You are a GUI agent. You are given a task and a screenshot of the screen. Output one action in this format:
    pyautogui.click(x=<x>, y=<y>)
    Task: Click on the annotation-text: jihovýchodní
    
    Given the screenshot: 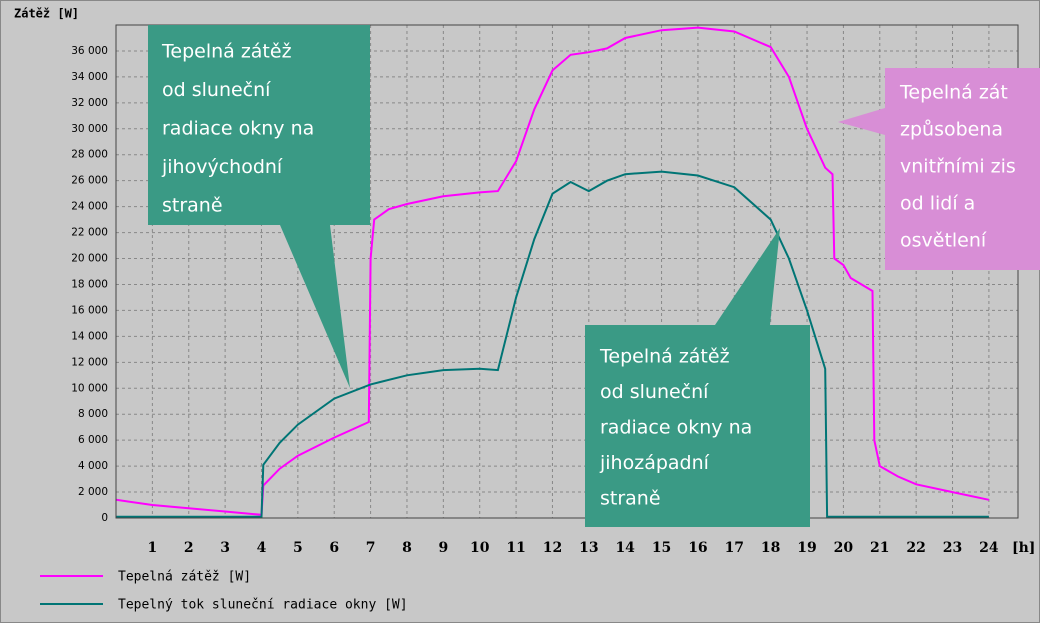 What is the action you would take?
    pyautogui.click(x=222, y=167)
    